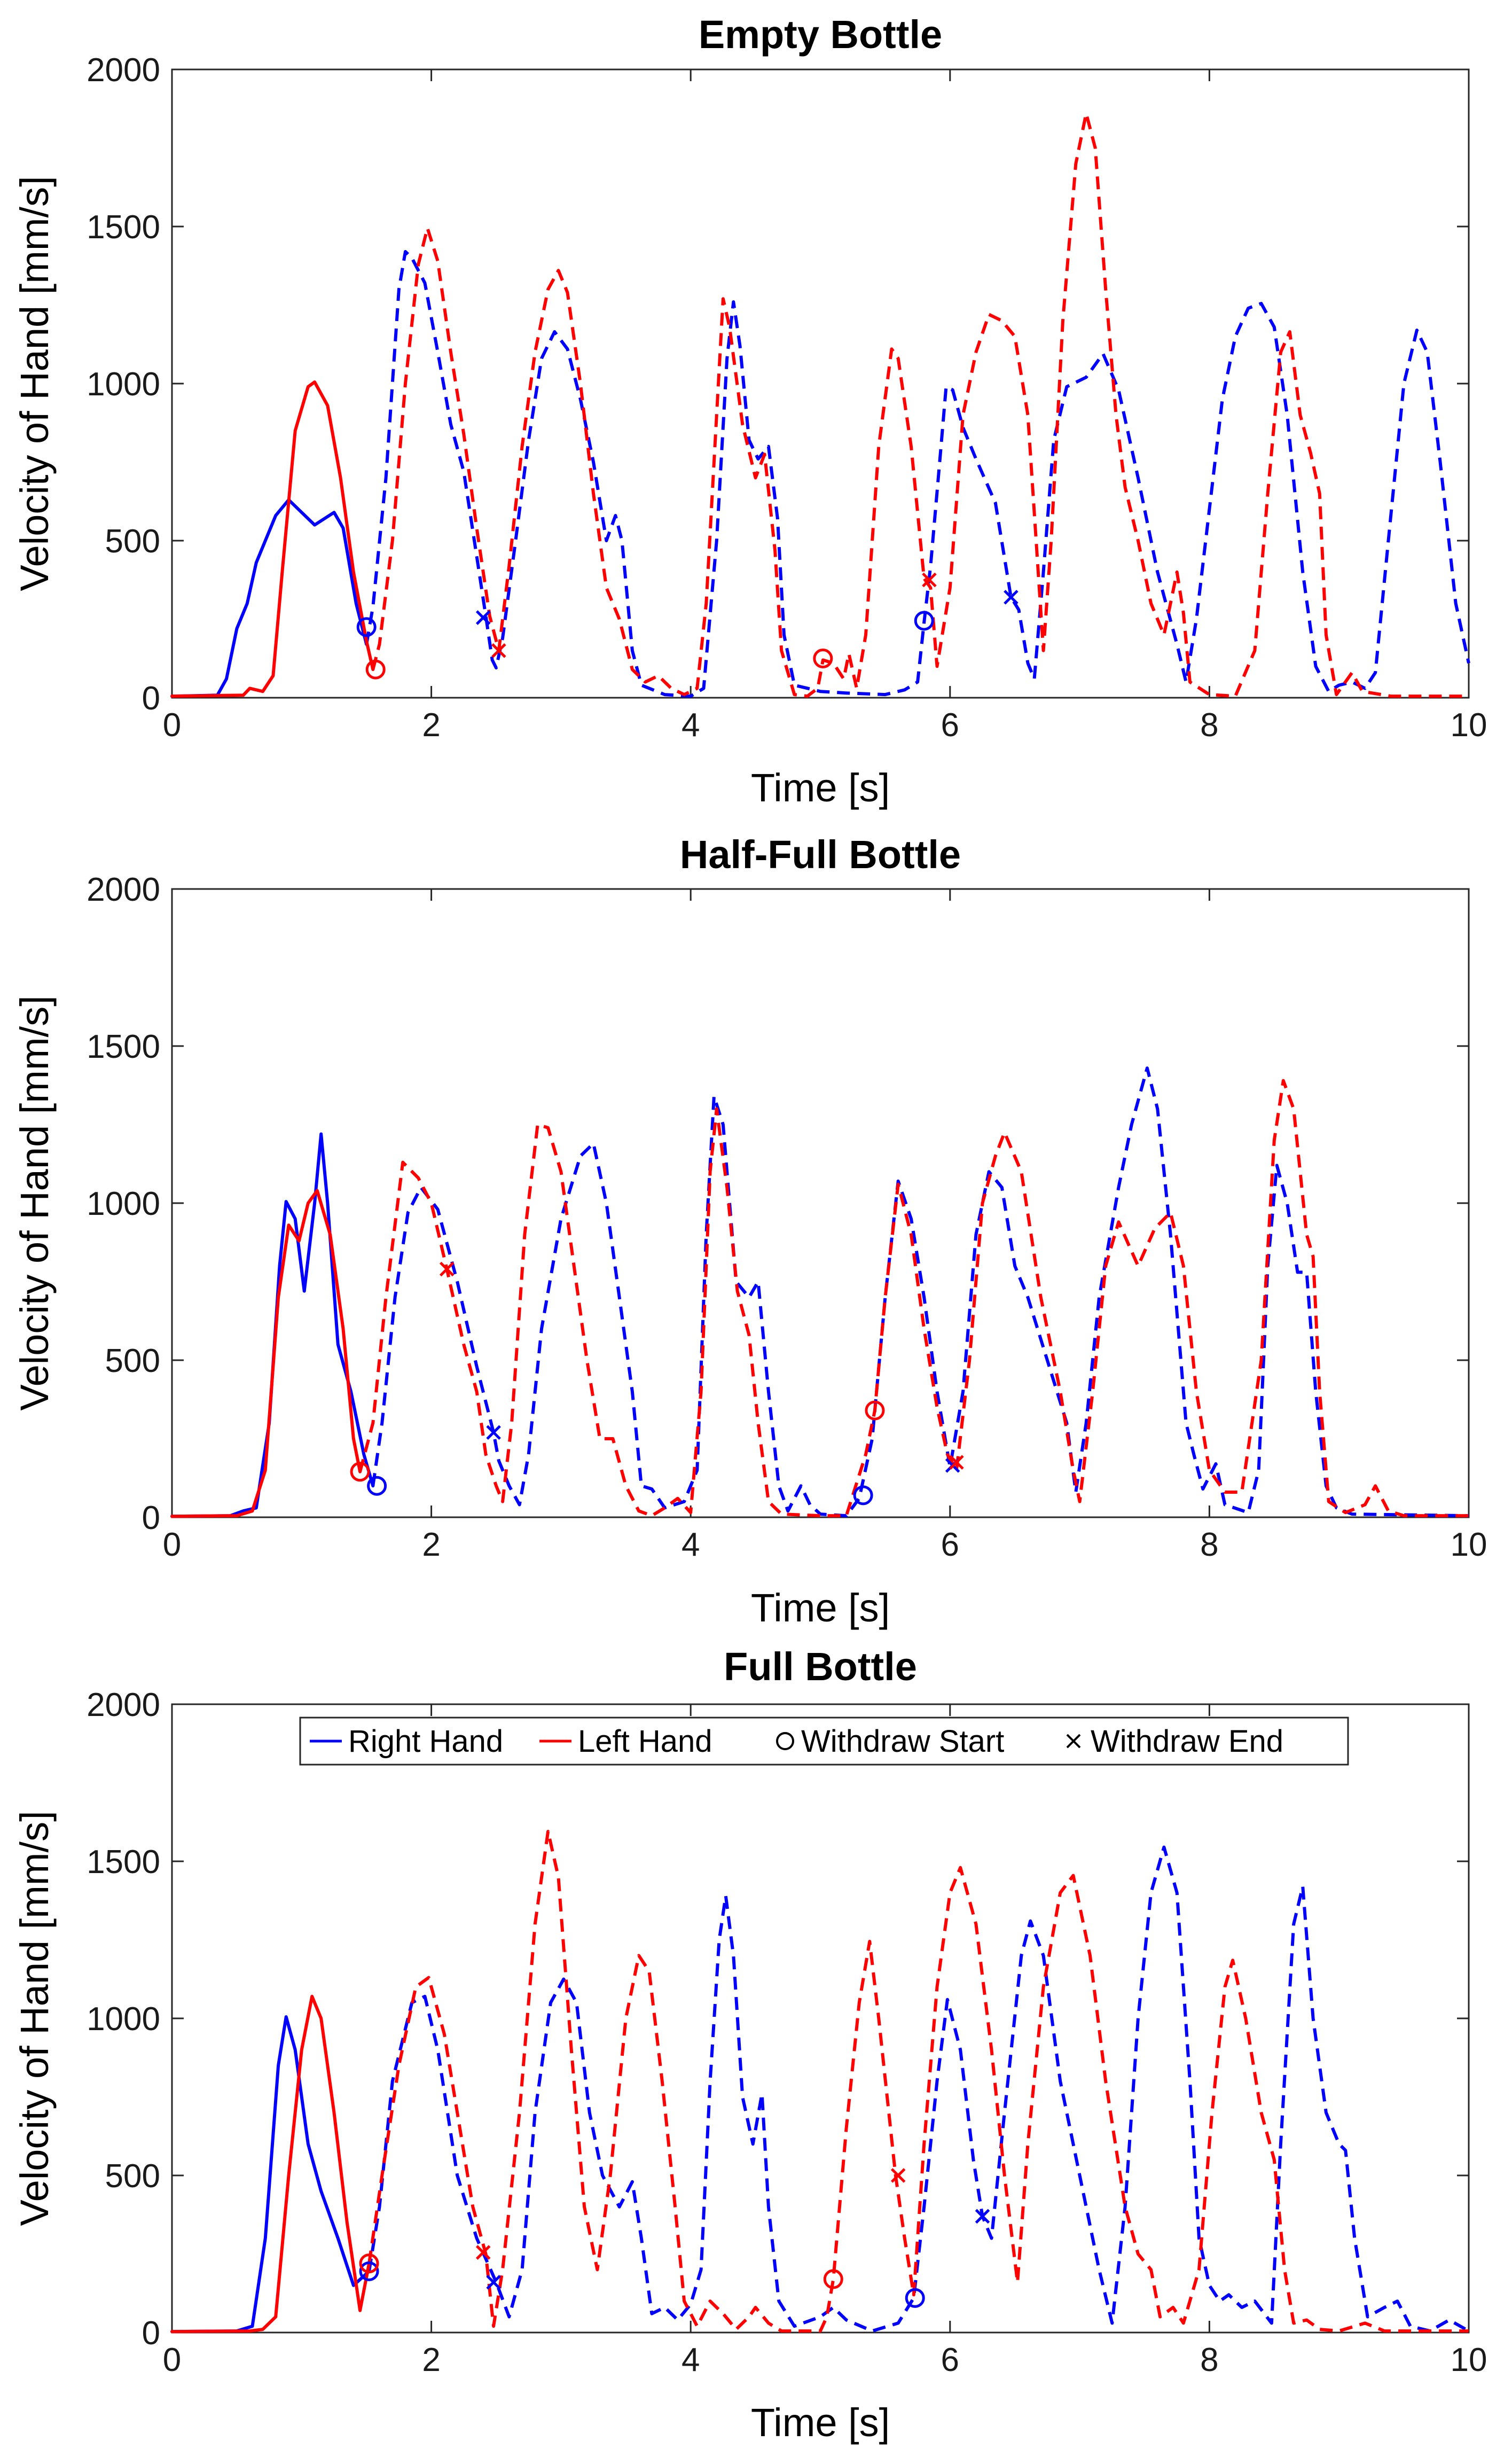 Image resolution: width=1512 pixels, height=2457 pixels. Describe the element at coordinates (903, 1741) in the screenshot. I see `legend-withdraw-start-label: Withdraw Start` at that location.